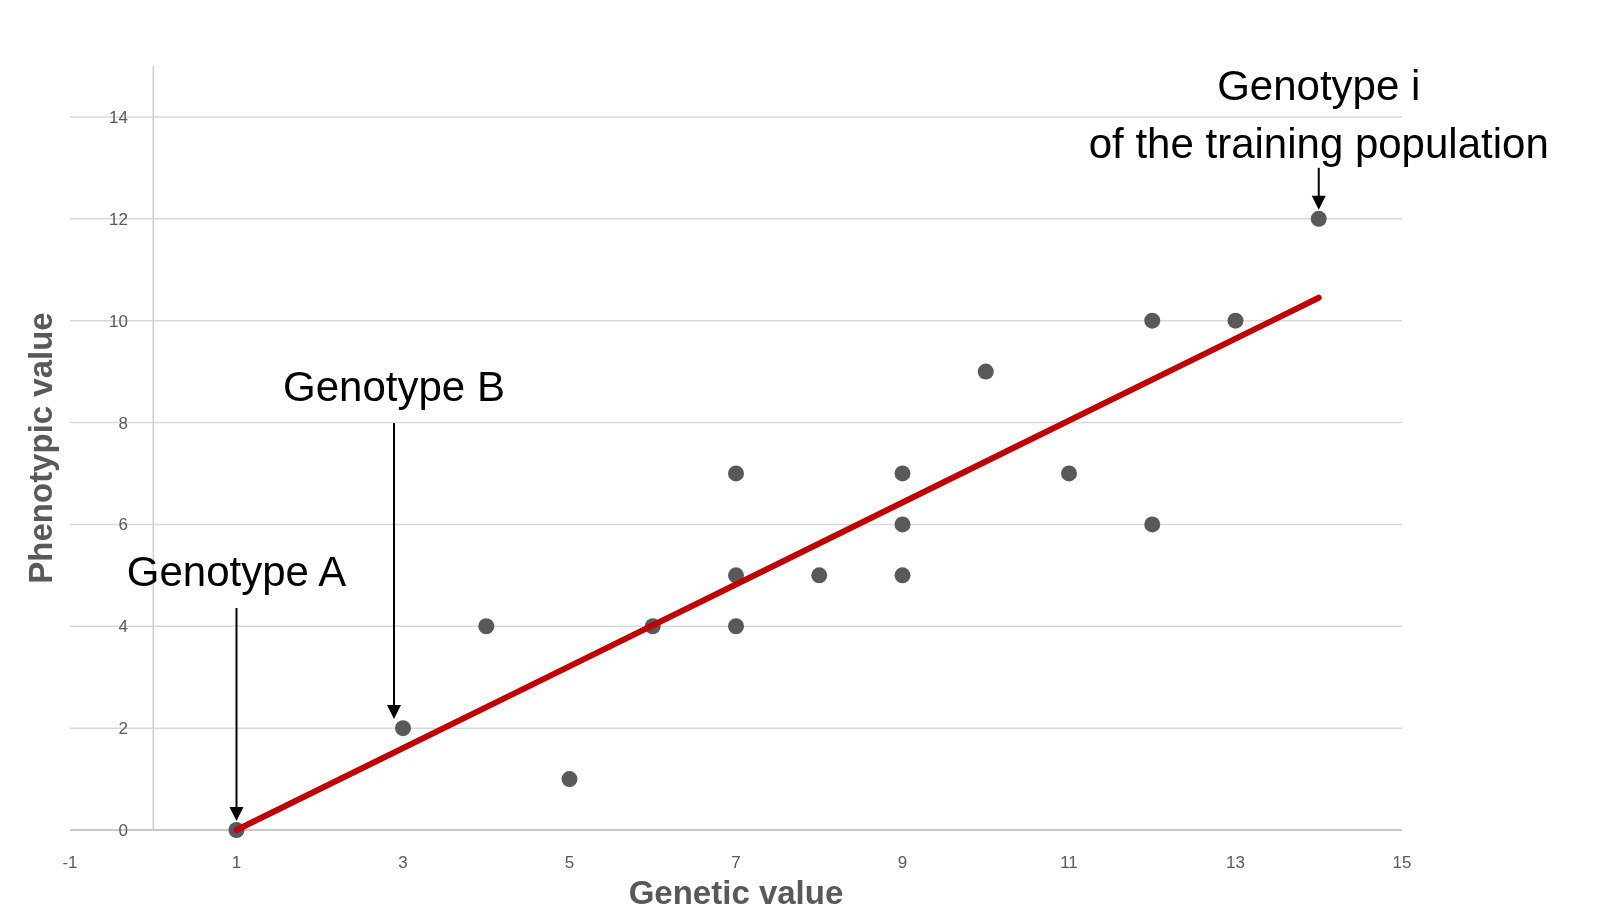 The height and width of the screenshot is (922, 1603). What do you see at coordinates (403, 862) in the screenshot?
I see `x-tick-label: 3` at bounding box center [403, 862].